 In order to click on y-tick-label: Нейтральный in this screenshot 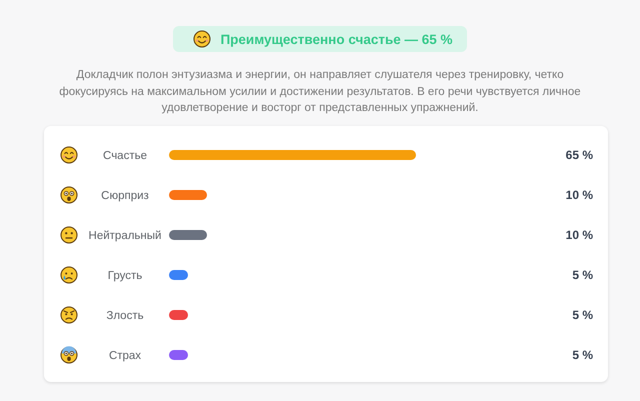, I will do `click(125, 236)`.